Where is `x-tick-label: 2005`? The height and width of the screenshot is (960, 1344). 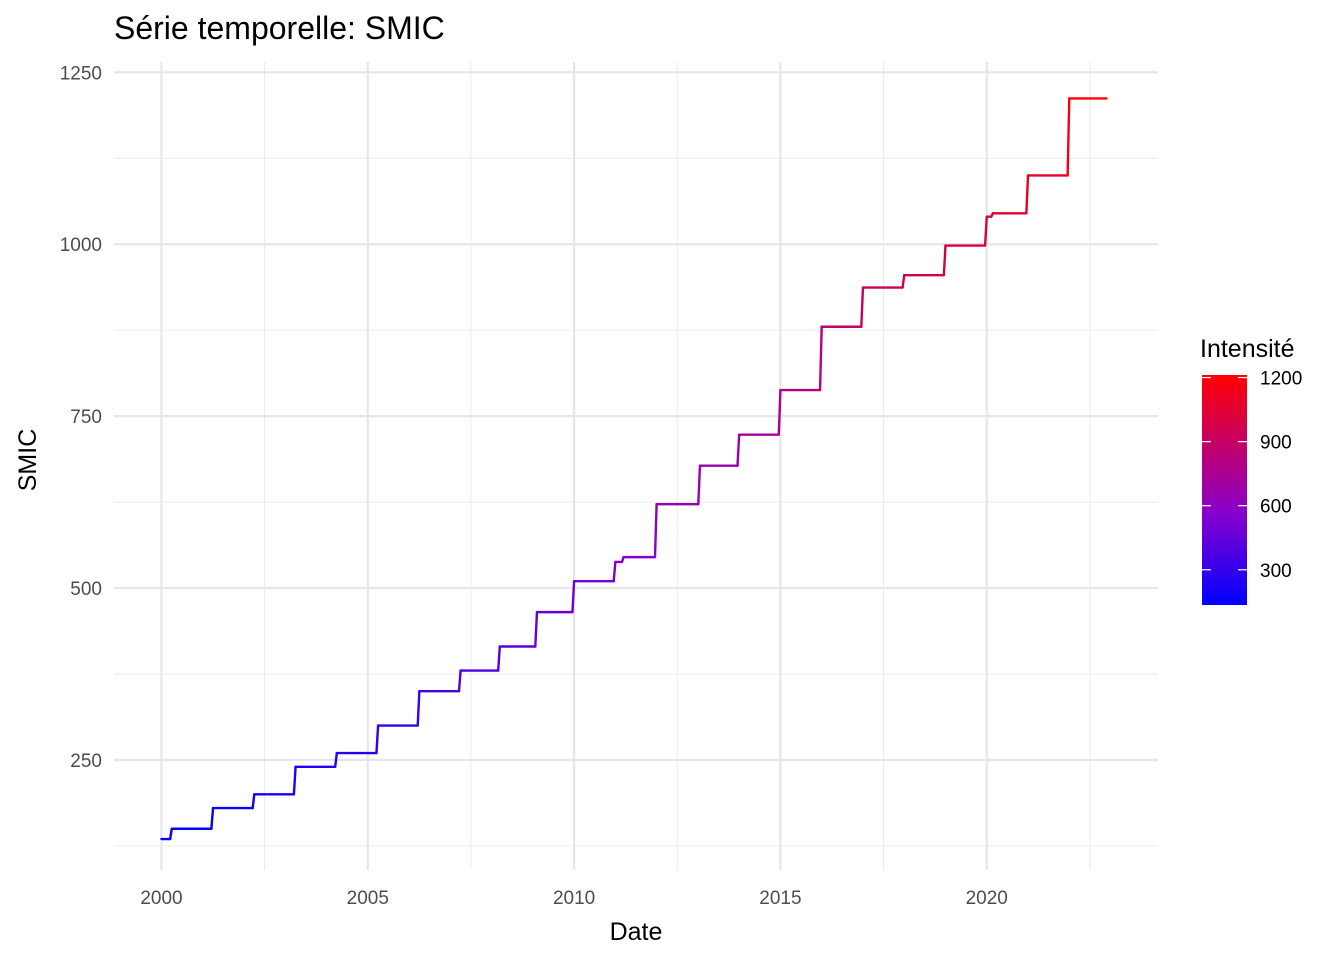 x-tick-label: 2005 is located at coordinates (368, 898).